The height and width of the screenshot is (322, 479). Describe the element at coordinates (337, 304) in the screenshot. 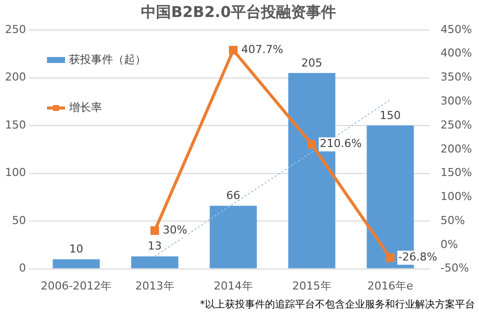

I see `text: *以上获投事件的追踪平台不包含企业服务和行业解决方案平台` at that location.